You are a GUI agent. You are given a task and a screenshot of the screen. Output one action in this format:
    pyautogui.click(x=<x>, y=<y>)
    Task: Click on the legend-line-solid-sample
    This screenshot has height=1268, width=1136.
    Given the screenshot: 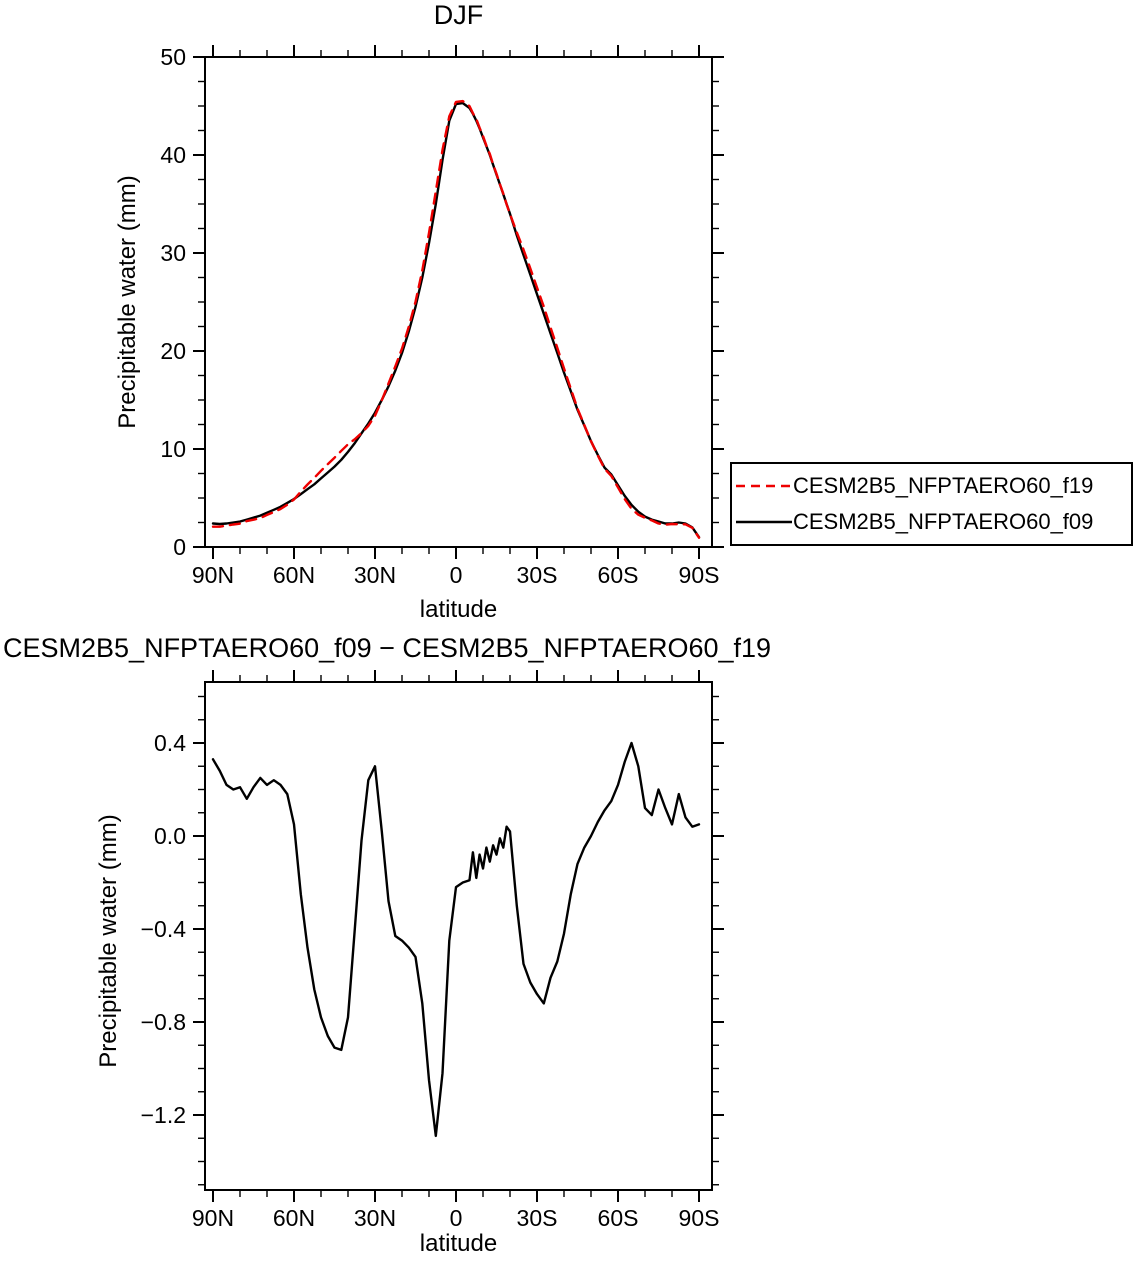 What is the action you would take?
    pyautogui.click(x=764, y=521)
    